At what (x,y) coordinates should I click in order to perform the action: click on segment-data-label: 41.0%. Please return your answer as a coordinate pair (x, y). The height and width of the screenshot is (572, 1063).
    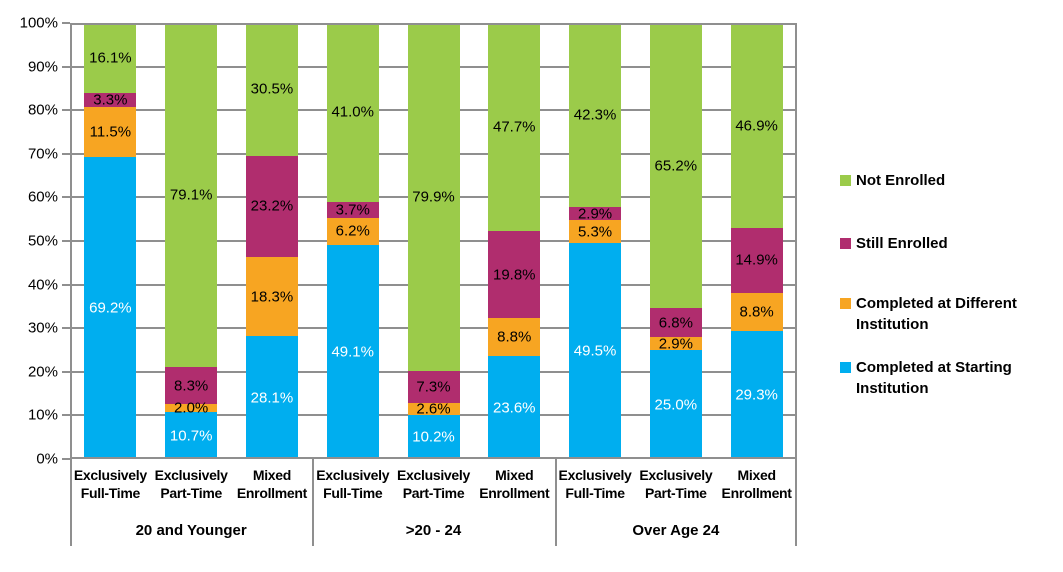
    Looking at the image, I should click on (352, 112).